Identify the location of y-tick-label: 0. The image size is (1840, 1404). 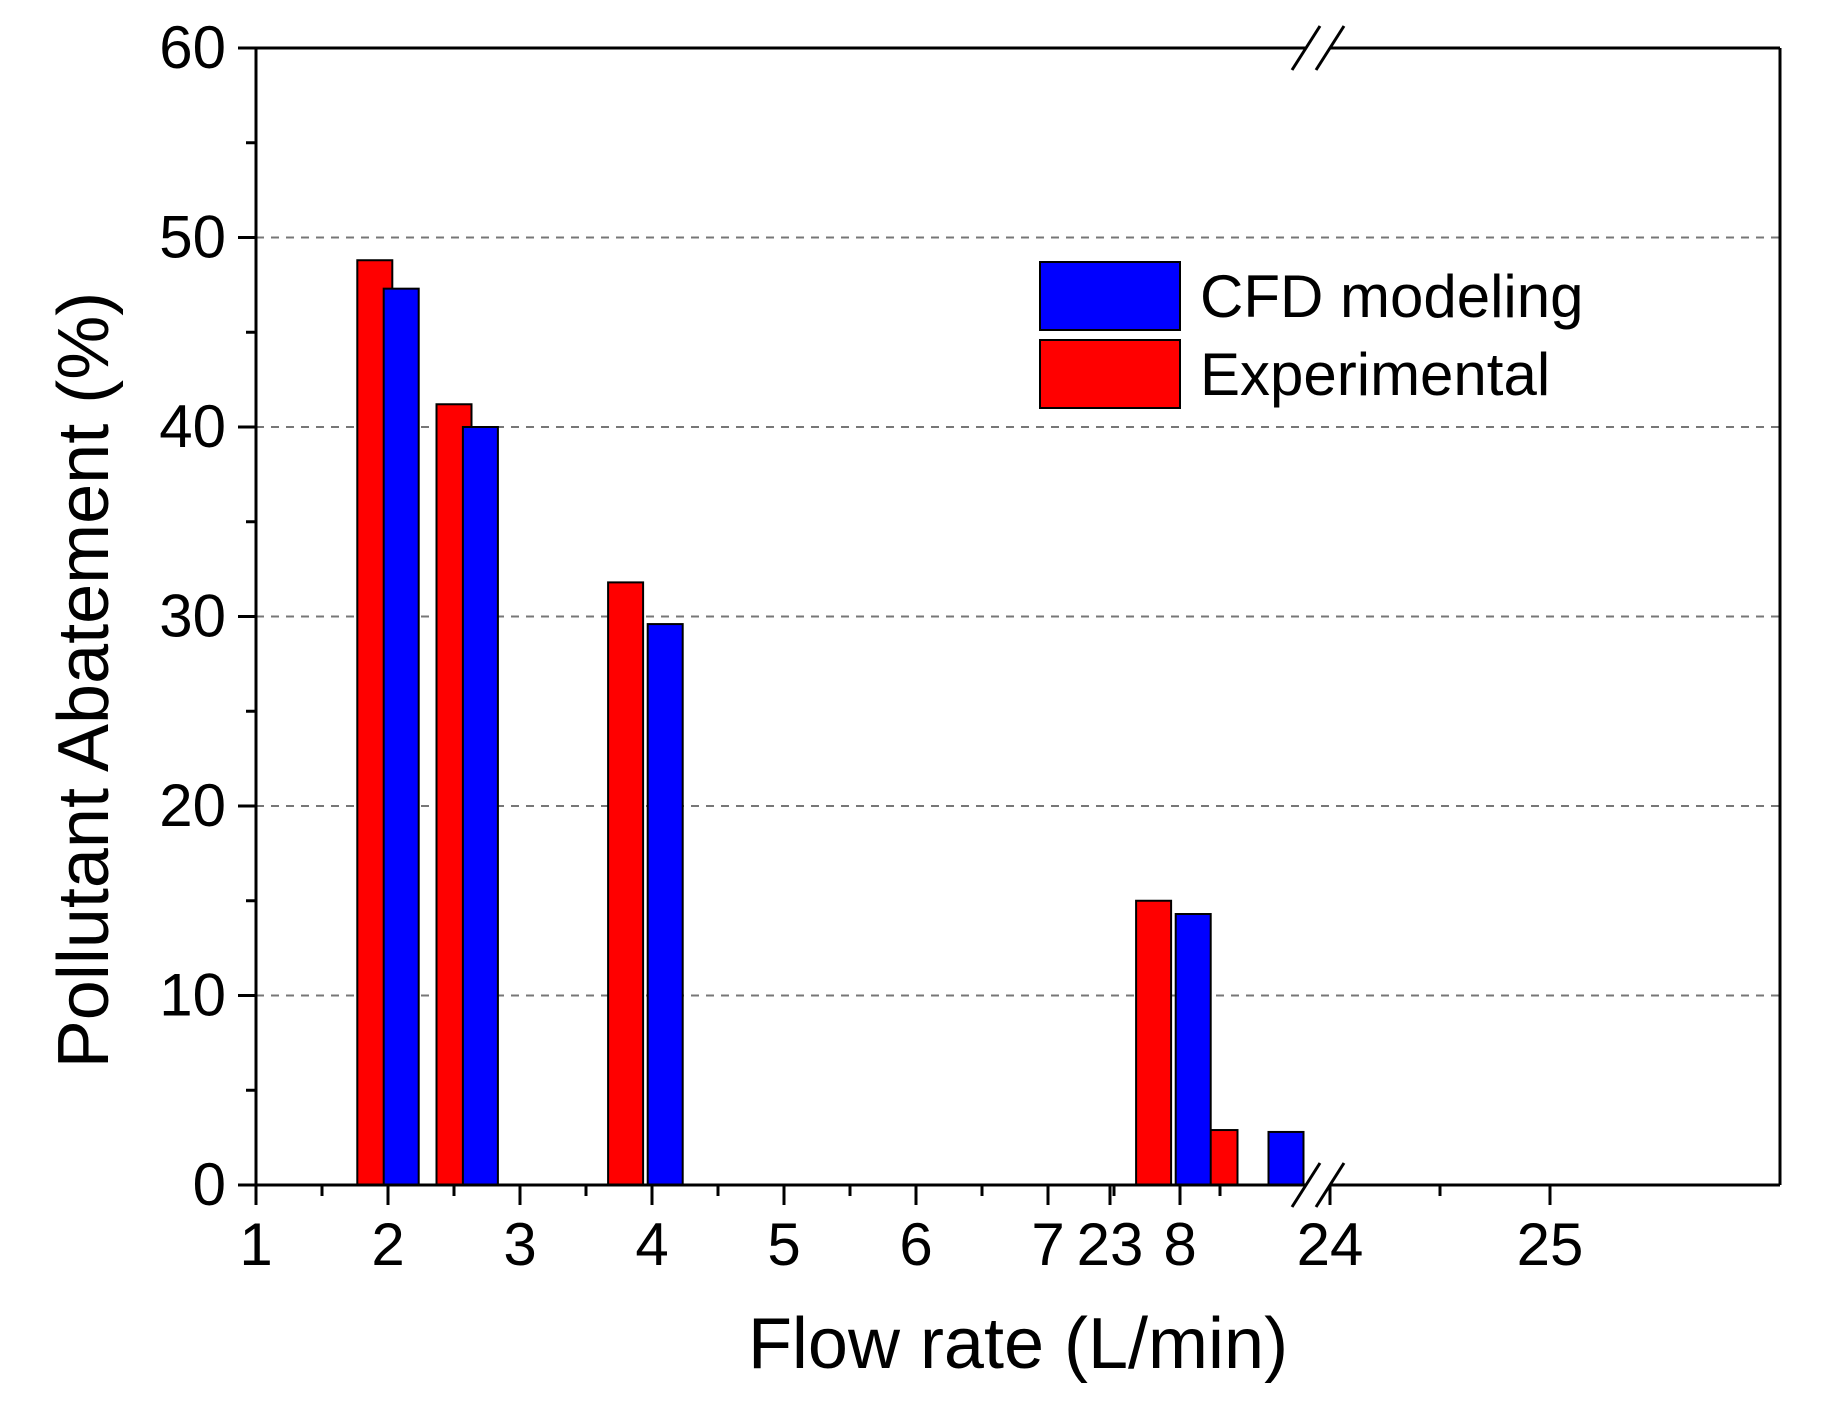
(209, 1184).